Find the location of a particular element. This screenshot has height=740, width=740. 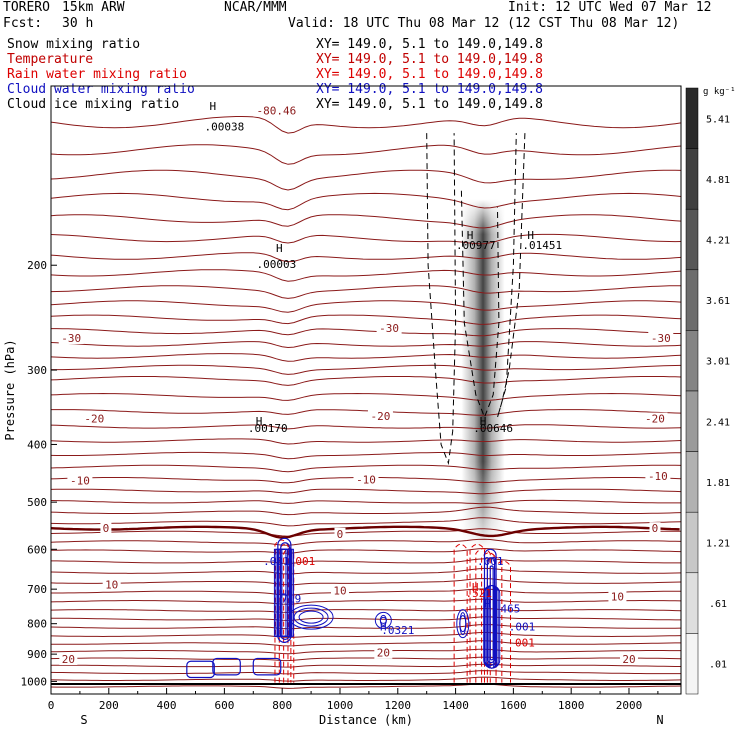

maximum-value-label: .00003 is located at coordinates (277, 264).